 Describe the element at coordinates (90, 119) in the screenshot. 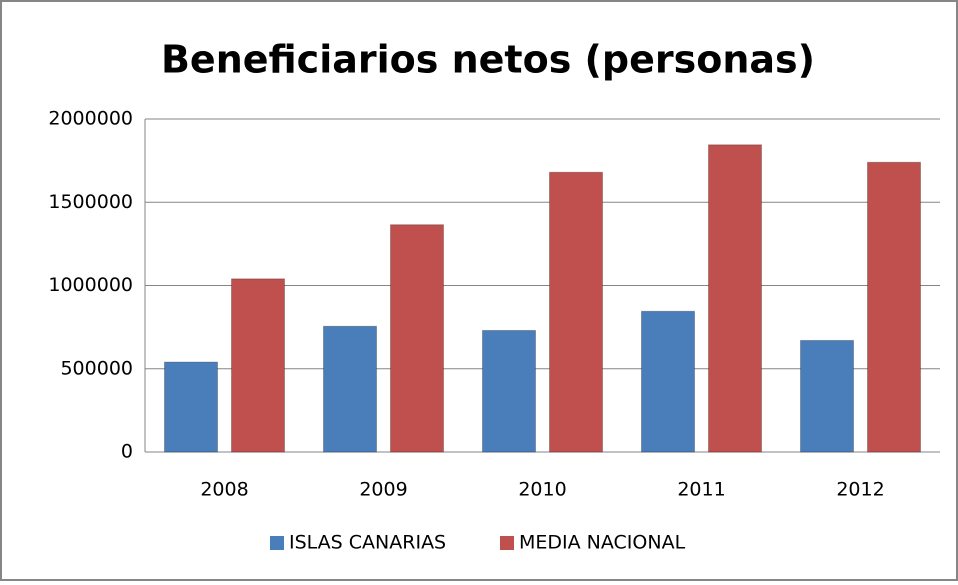

I see `y-tick-label: 2000000` at that location.